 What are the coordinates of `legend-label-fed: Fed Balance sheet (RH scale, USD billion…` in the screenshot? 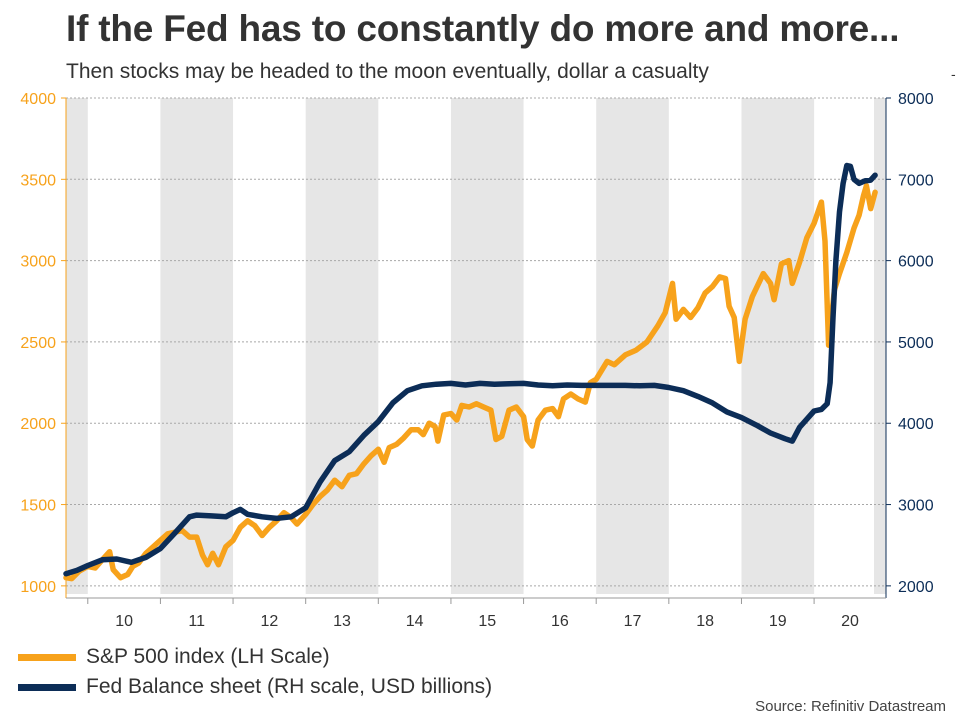 It's located at (289, 686).